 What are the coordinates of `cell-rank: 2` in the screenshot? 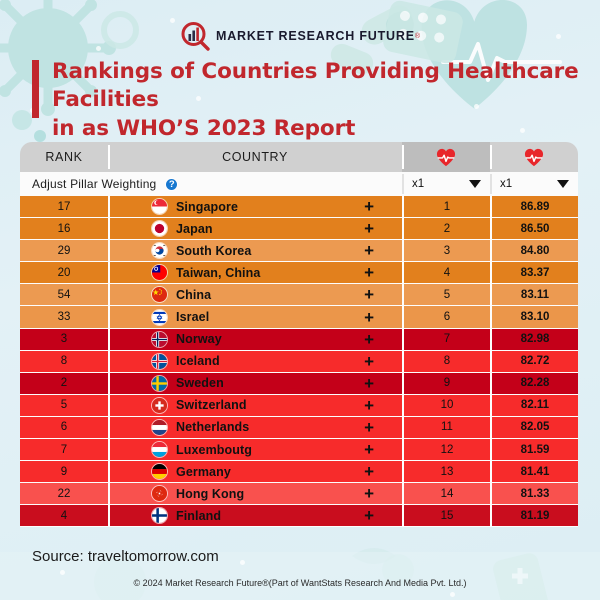 It's located at (64, 383).